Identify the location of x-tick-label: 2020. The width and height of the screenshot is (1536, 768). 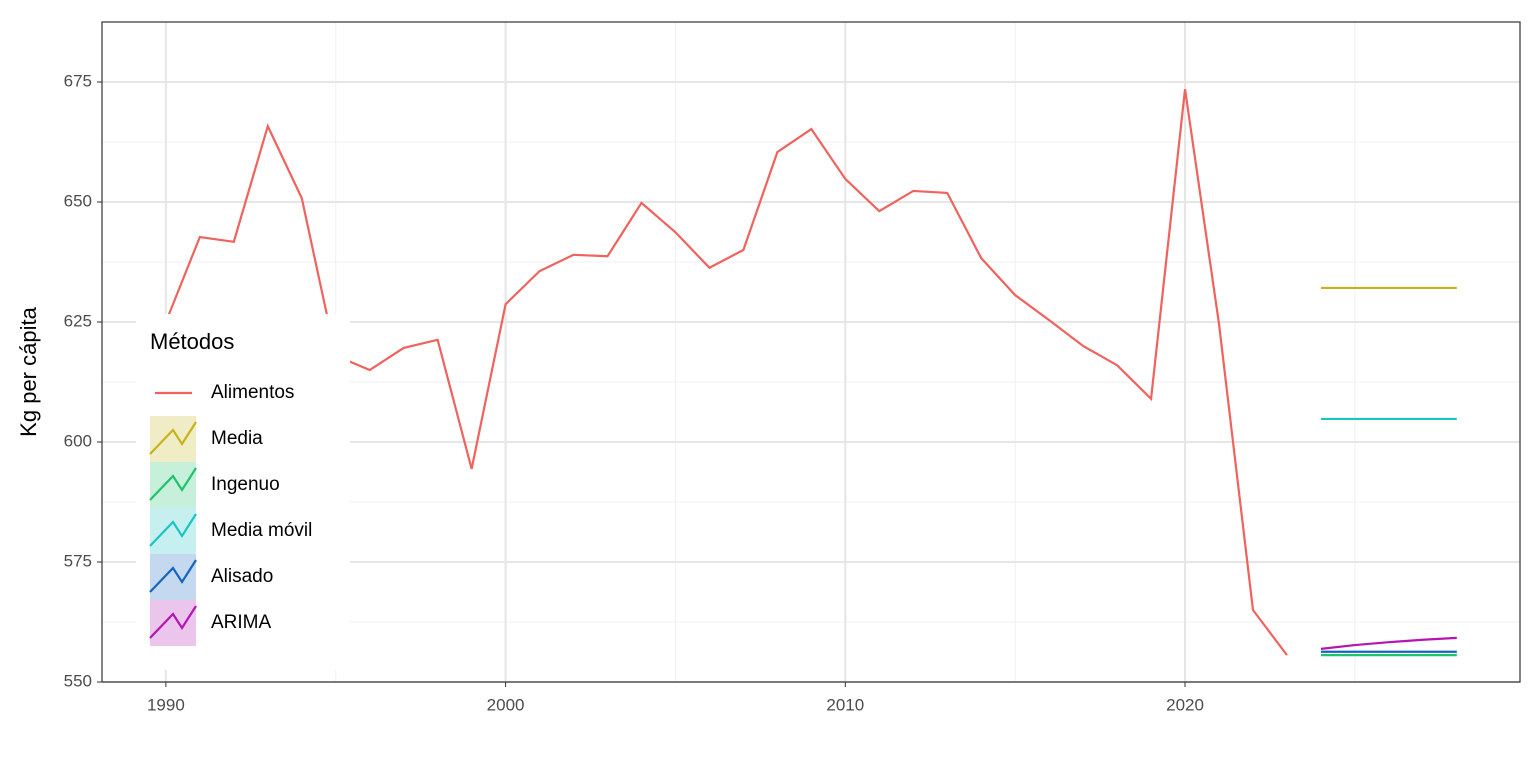
(1185, 704).